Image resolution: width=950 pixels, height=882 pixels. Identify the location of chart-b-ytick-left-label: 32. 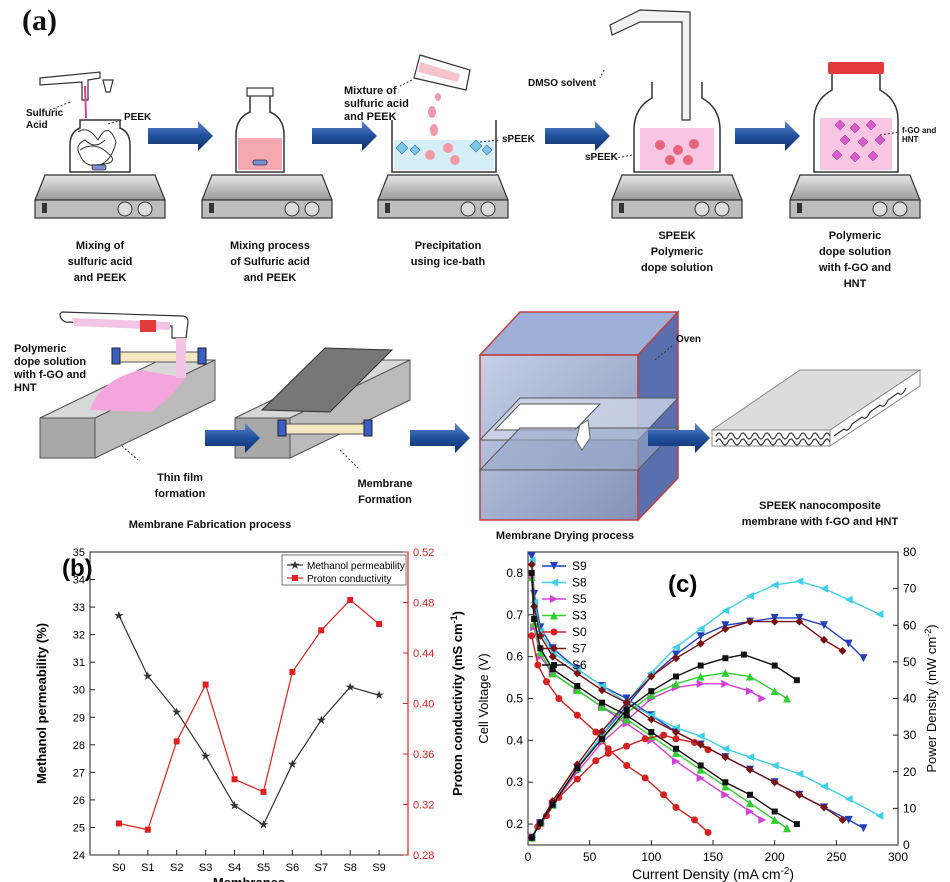
(79, 636).